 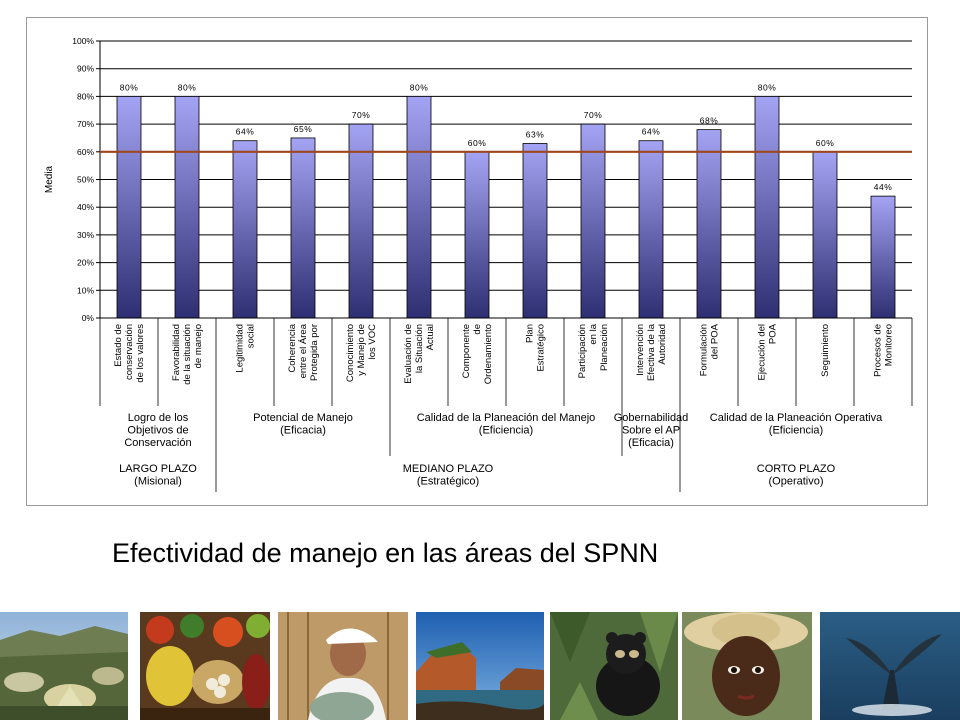 I want to click on category-label: Legitimidad, so click(x=240, y=348).